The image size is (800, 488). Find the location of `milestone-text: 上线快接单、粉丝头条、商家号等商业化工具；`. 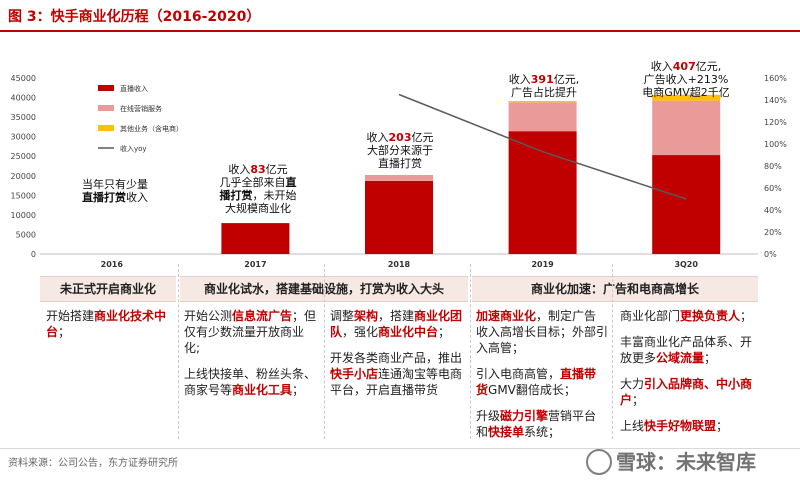

milestone-text: 上线快接单、粉丝头条、商家号等商业化工具； is located at coordinates (250, 382).